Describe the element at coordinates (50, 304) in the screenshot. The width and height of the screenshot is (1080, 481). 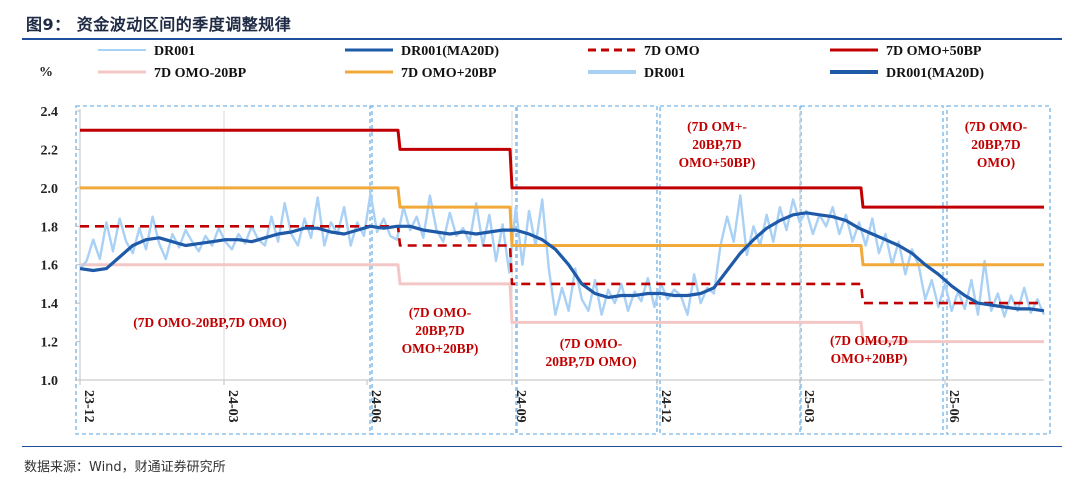
I see `y-tick-label: 1.4` at that location.